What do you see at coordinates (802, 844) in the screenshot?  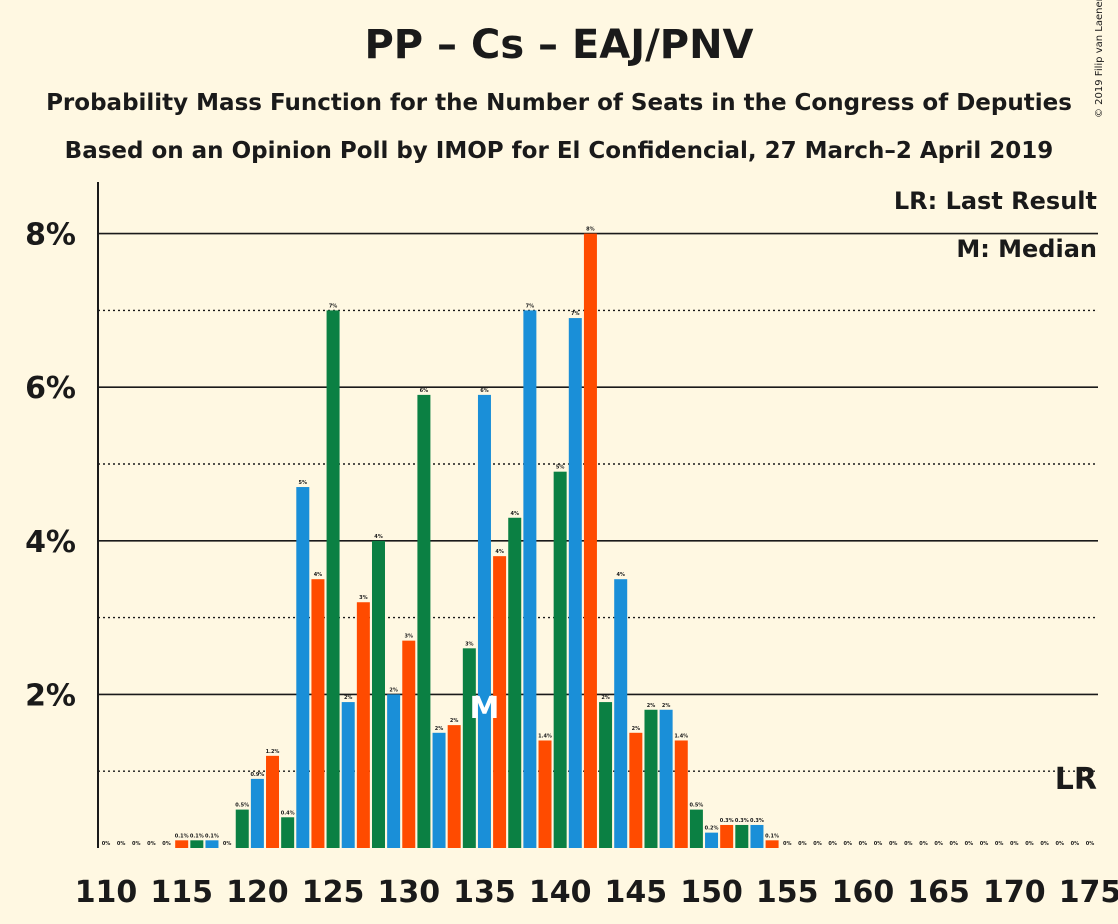 I see `data-label-156: 0%` at bounding box center [802, 844].